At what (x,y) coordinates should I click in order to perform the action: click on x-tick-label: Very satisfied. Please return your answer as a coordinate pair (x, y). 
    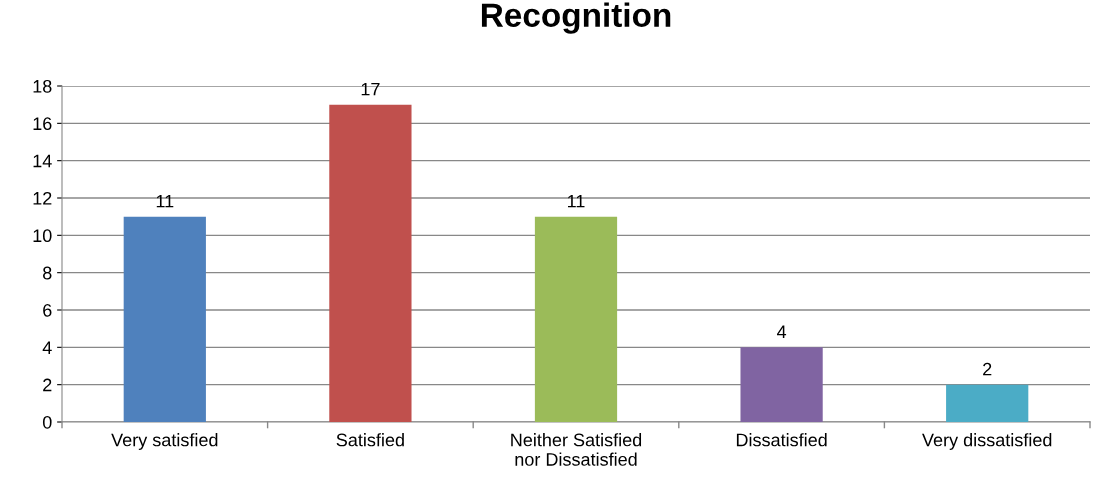
    Looking at the image, I should click on (164, 441).